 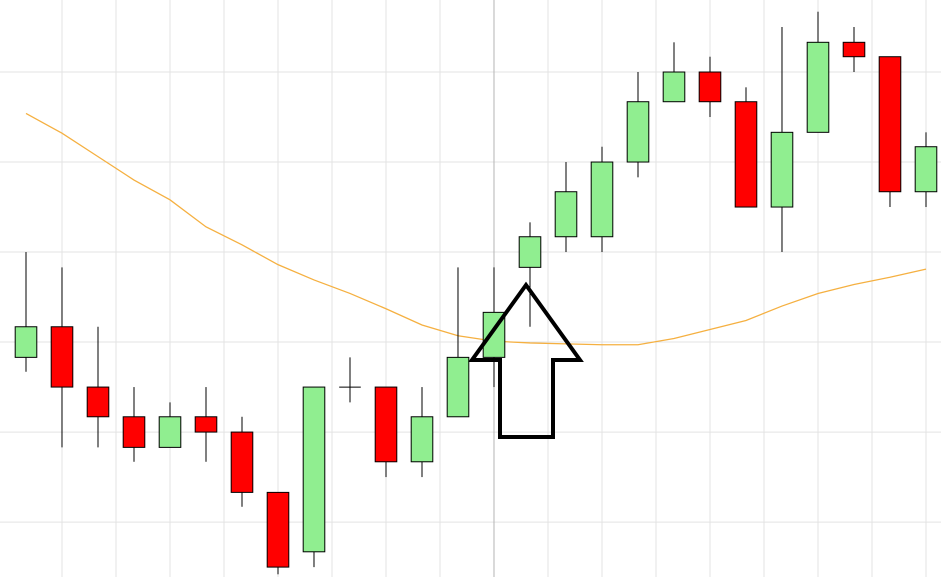 I want to click on arrow, so click(x=526, y=360).